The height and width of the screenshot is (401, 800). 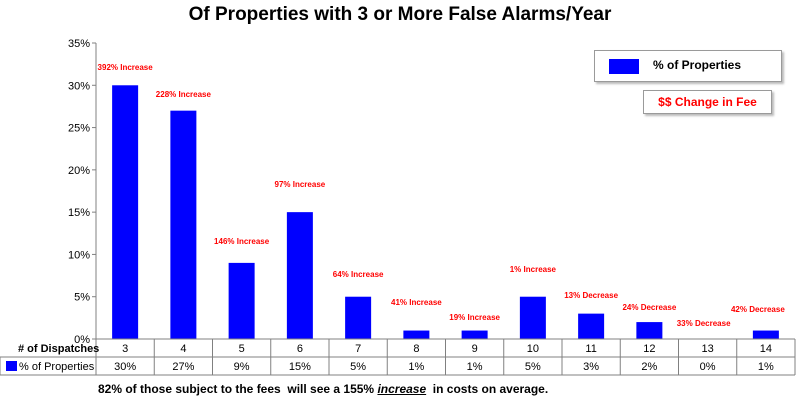 What do you see at coordinates (79, 171) in the screenshot?
I see `y-tick-label: 20%` at bounding box center [79, 171].